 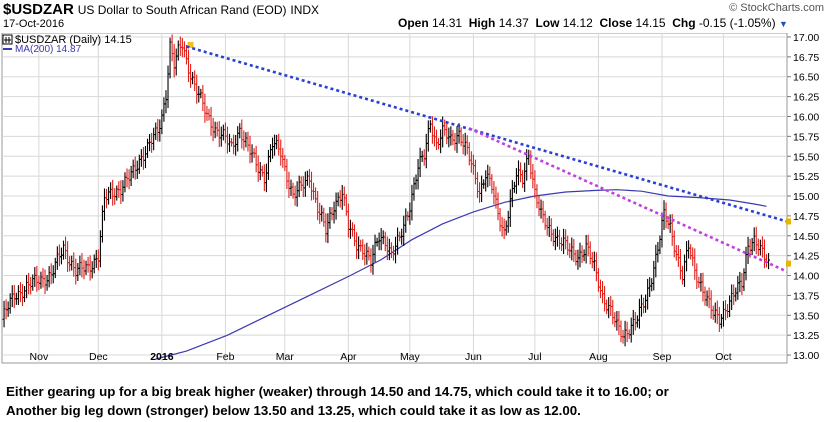 What do you see at coordinates (513, 23) in the screenshot?
I see `high-value: 14.37` at bounding box center [513, 23].